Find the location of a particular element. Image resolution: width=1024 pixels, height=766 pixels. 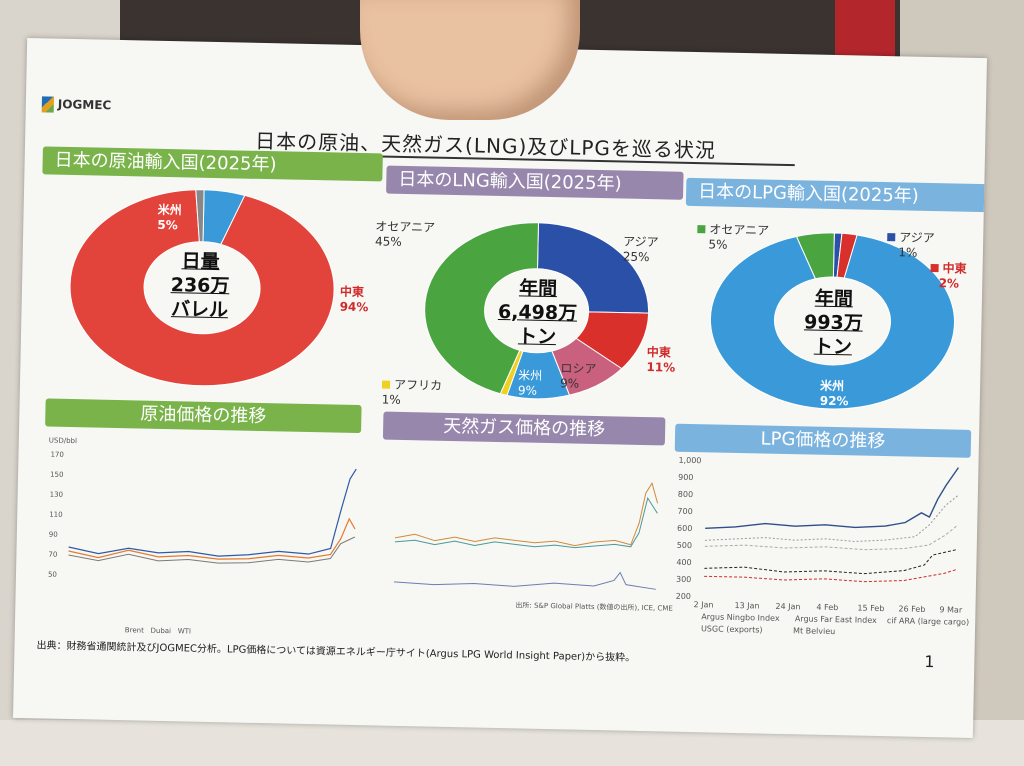

lpg-donut-chart is located at coordinates (832, 321).